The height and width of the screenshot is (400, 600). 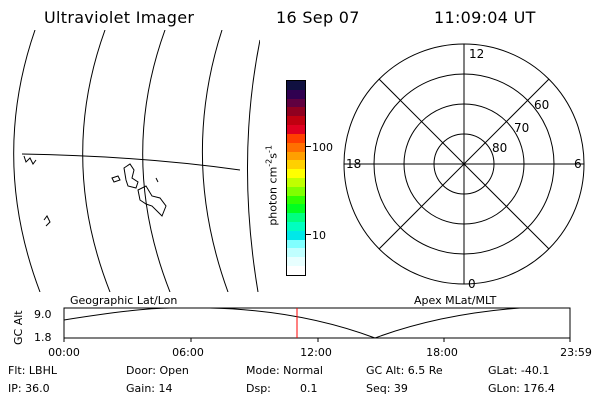 What do you see at coordinates (519, 370) in the screenshot?
I see `glat-info: GLat: -40.1` at bounding box center [519, 370].